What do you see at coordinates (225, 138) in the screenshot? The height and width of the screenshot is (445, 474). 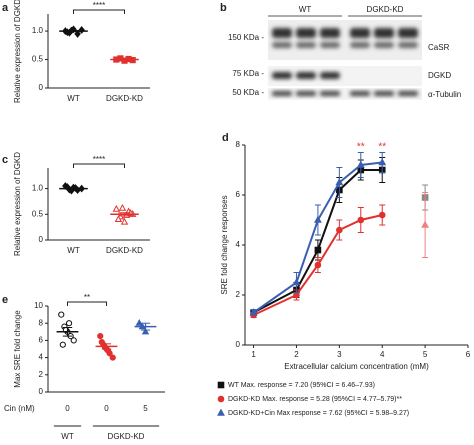 I see `panel-label: d` at bounding box center [225, 138].